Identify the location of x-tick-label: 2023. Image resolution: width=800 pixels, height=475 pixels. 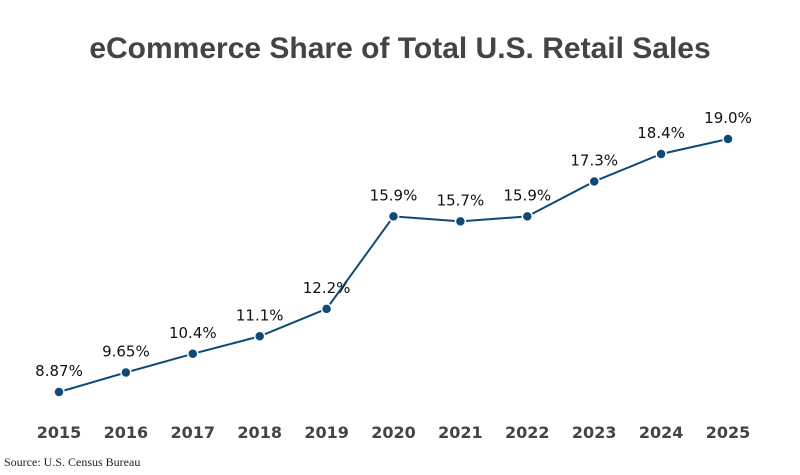
(594, 432).